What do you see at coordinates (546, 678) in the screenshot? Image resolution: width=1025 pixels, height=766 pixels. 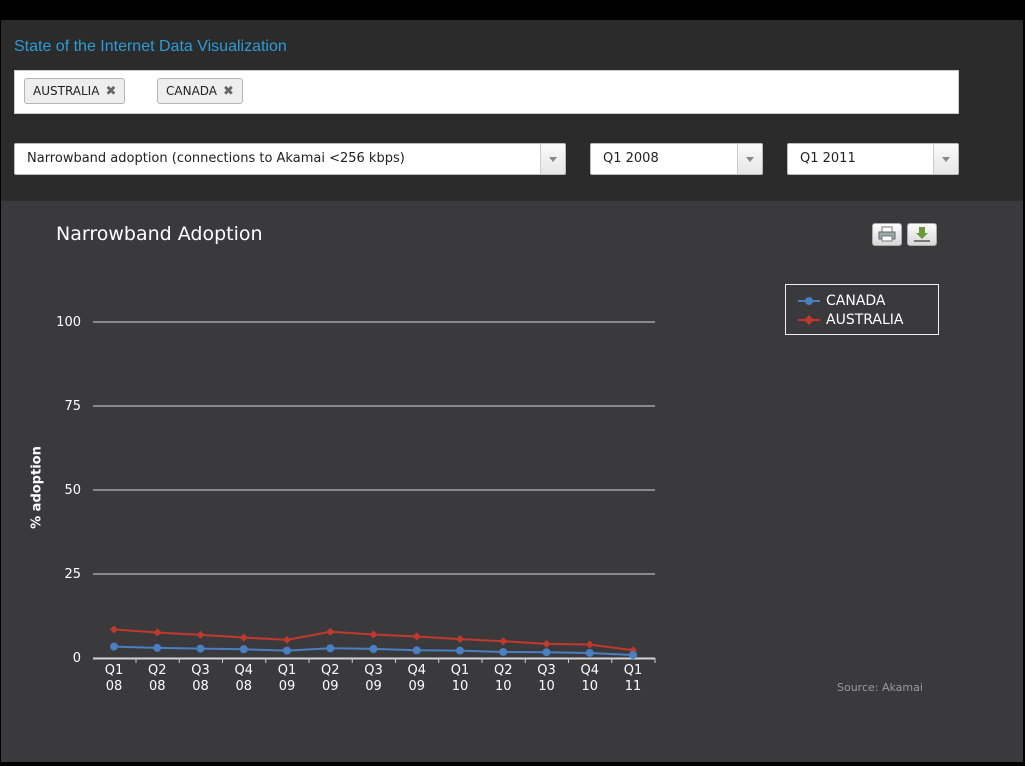 I see `x-tick-label: Q3 10` at bounding box center [546, 678].